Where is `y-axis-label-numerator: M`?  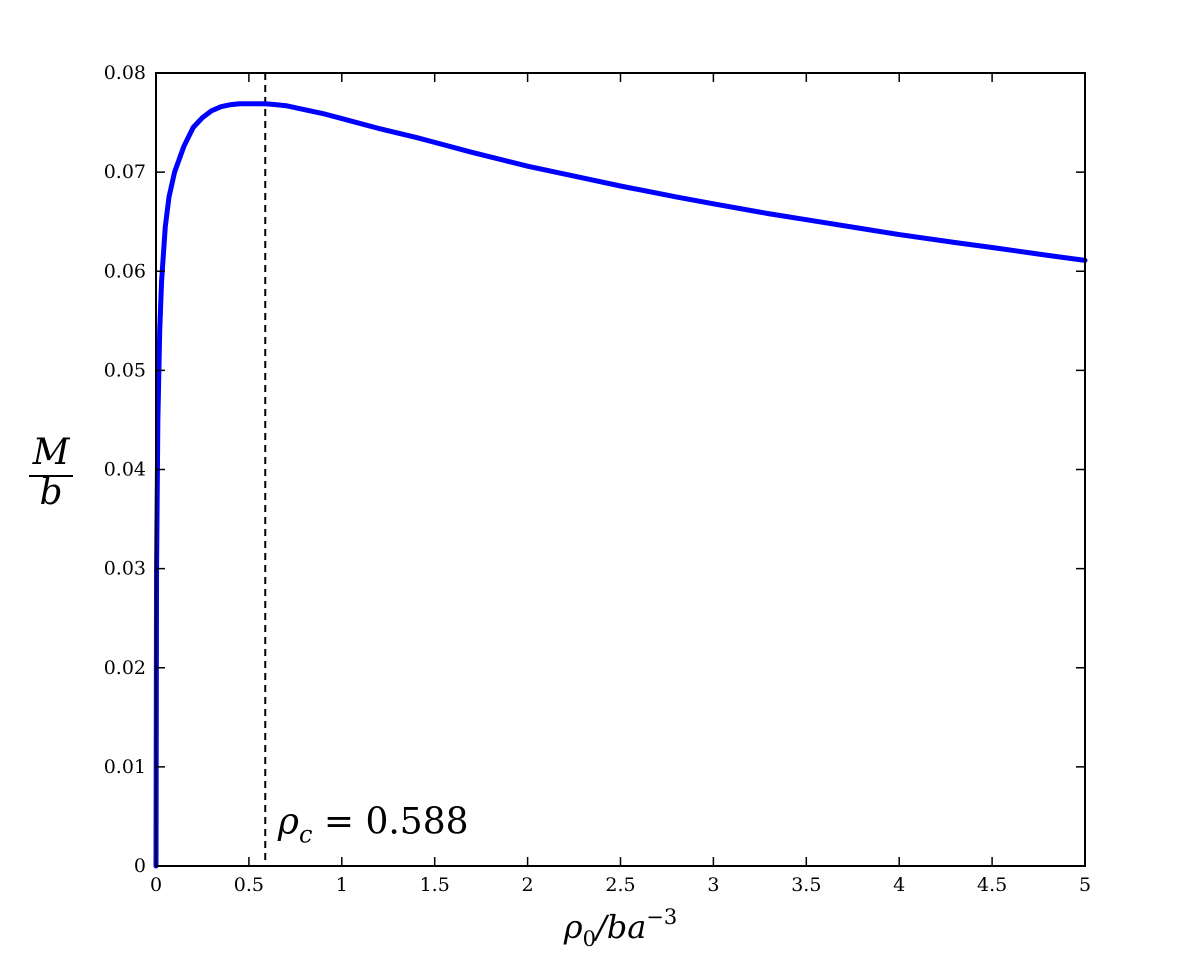 y-axis-label-numerator: M is located at coordinates (51, 452).